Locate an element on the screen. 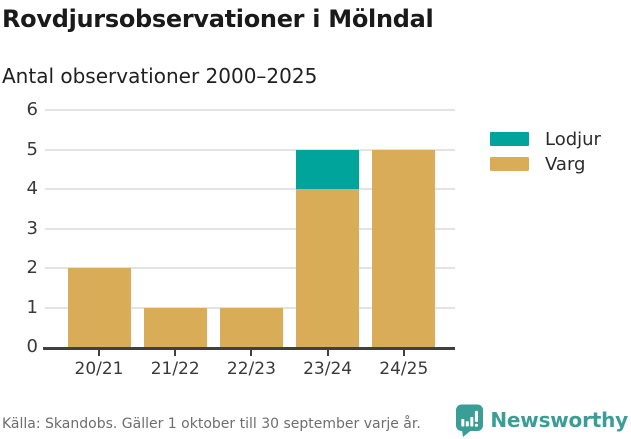  legend-item-varg: Varg is located at coordinates (545, 164).